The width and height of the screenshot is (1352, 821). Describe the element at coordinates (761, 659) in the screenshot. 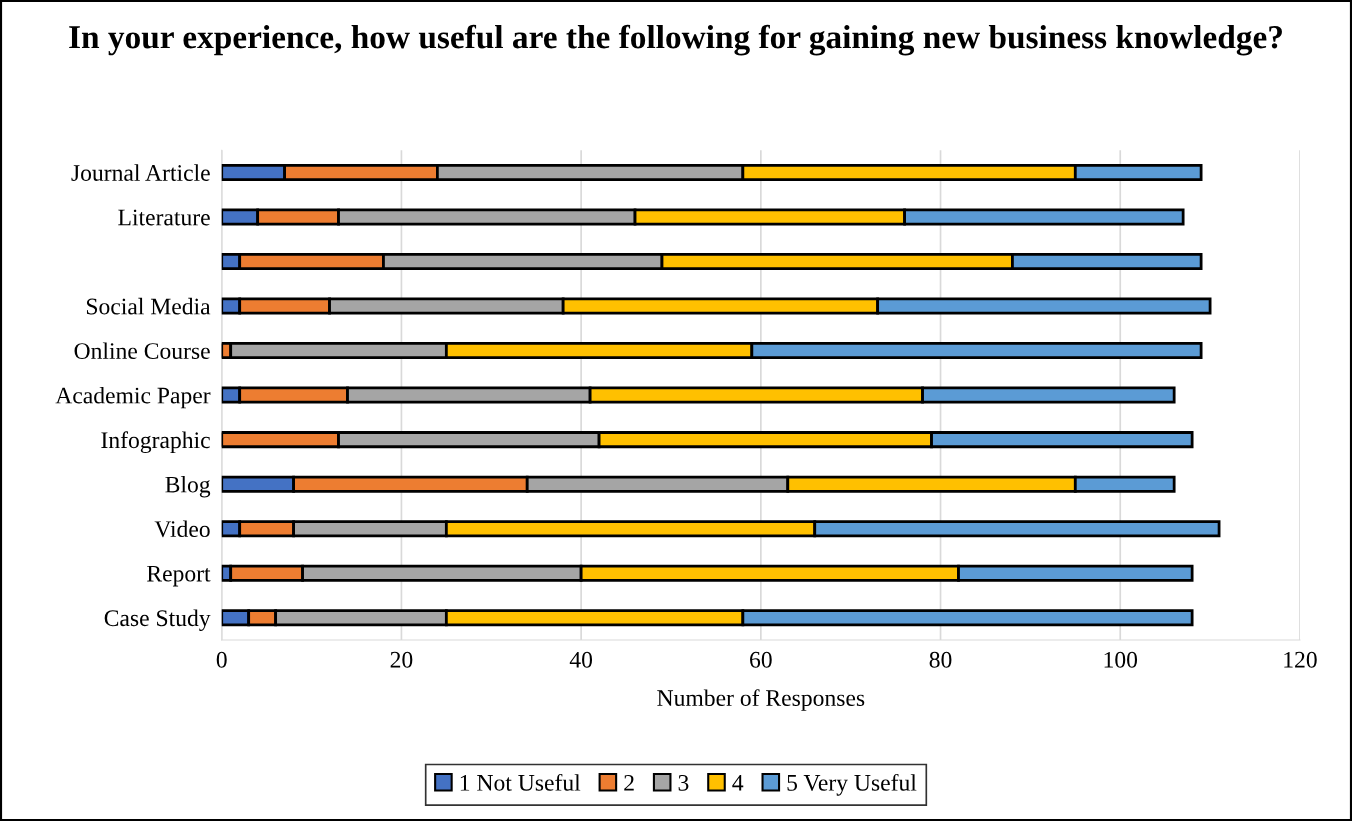

I see `x-tick-label: 60` at that location.